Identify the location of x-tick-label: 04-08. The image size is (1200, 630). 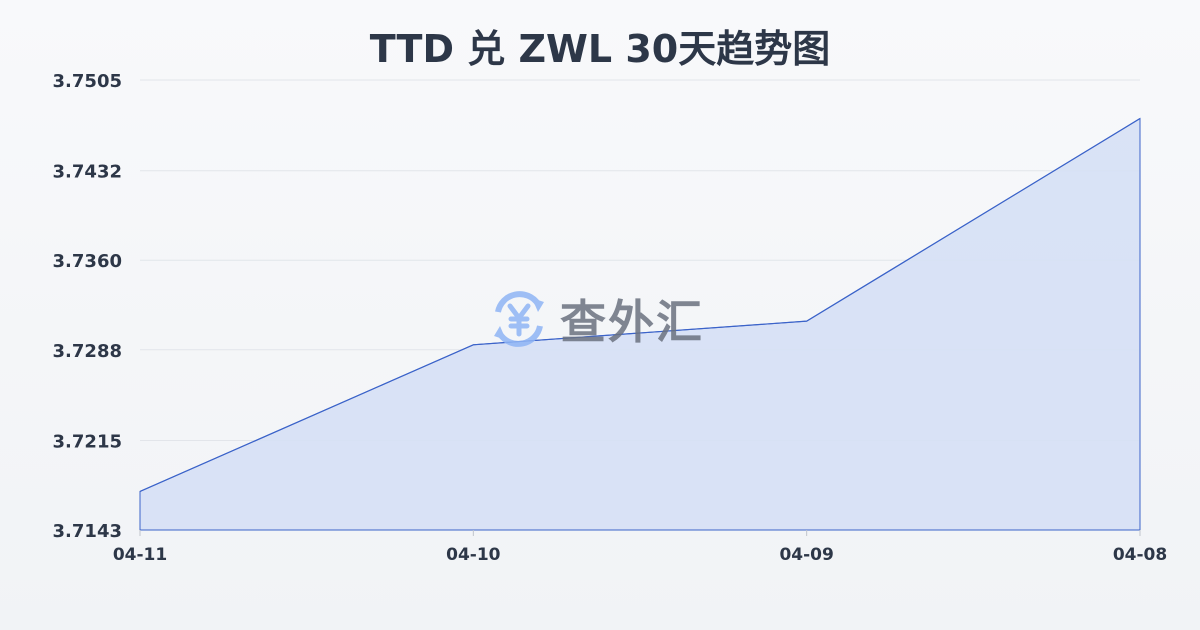
(1140, 555).